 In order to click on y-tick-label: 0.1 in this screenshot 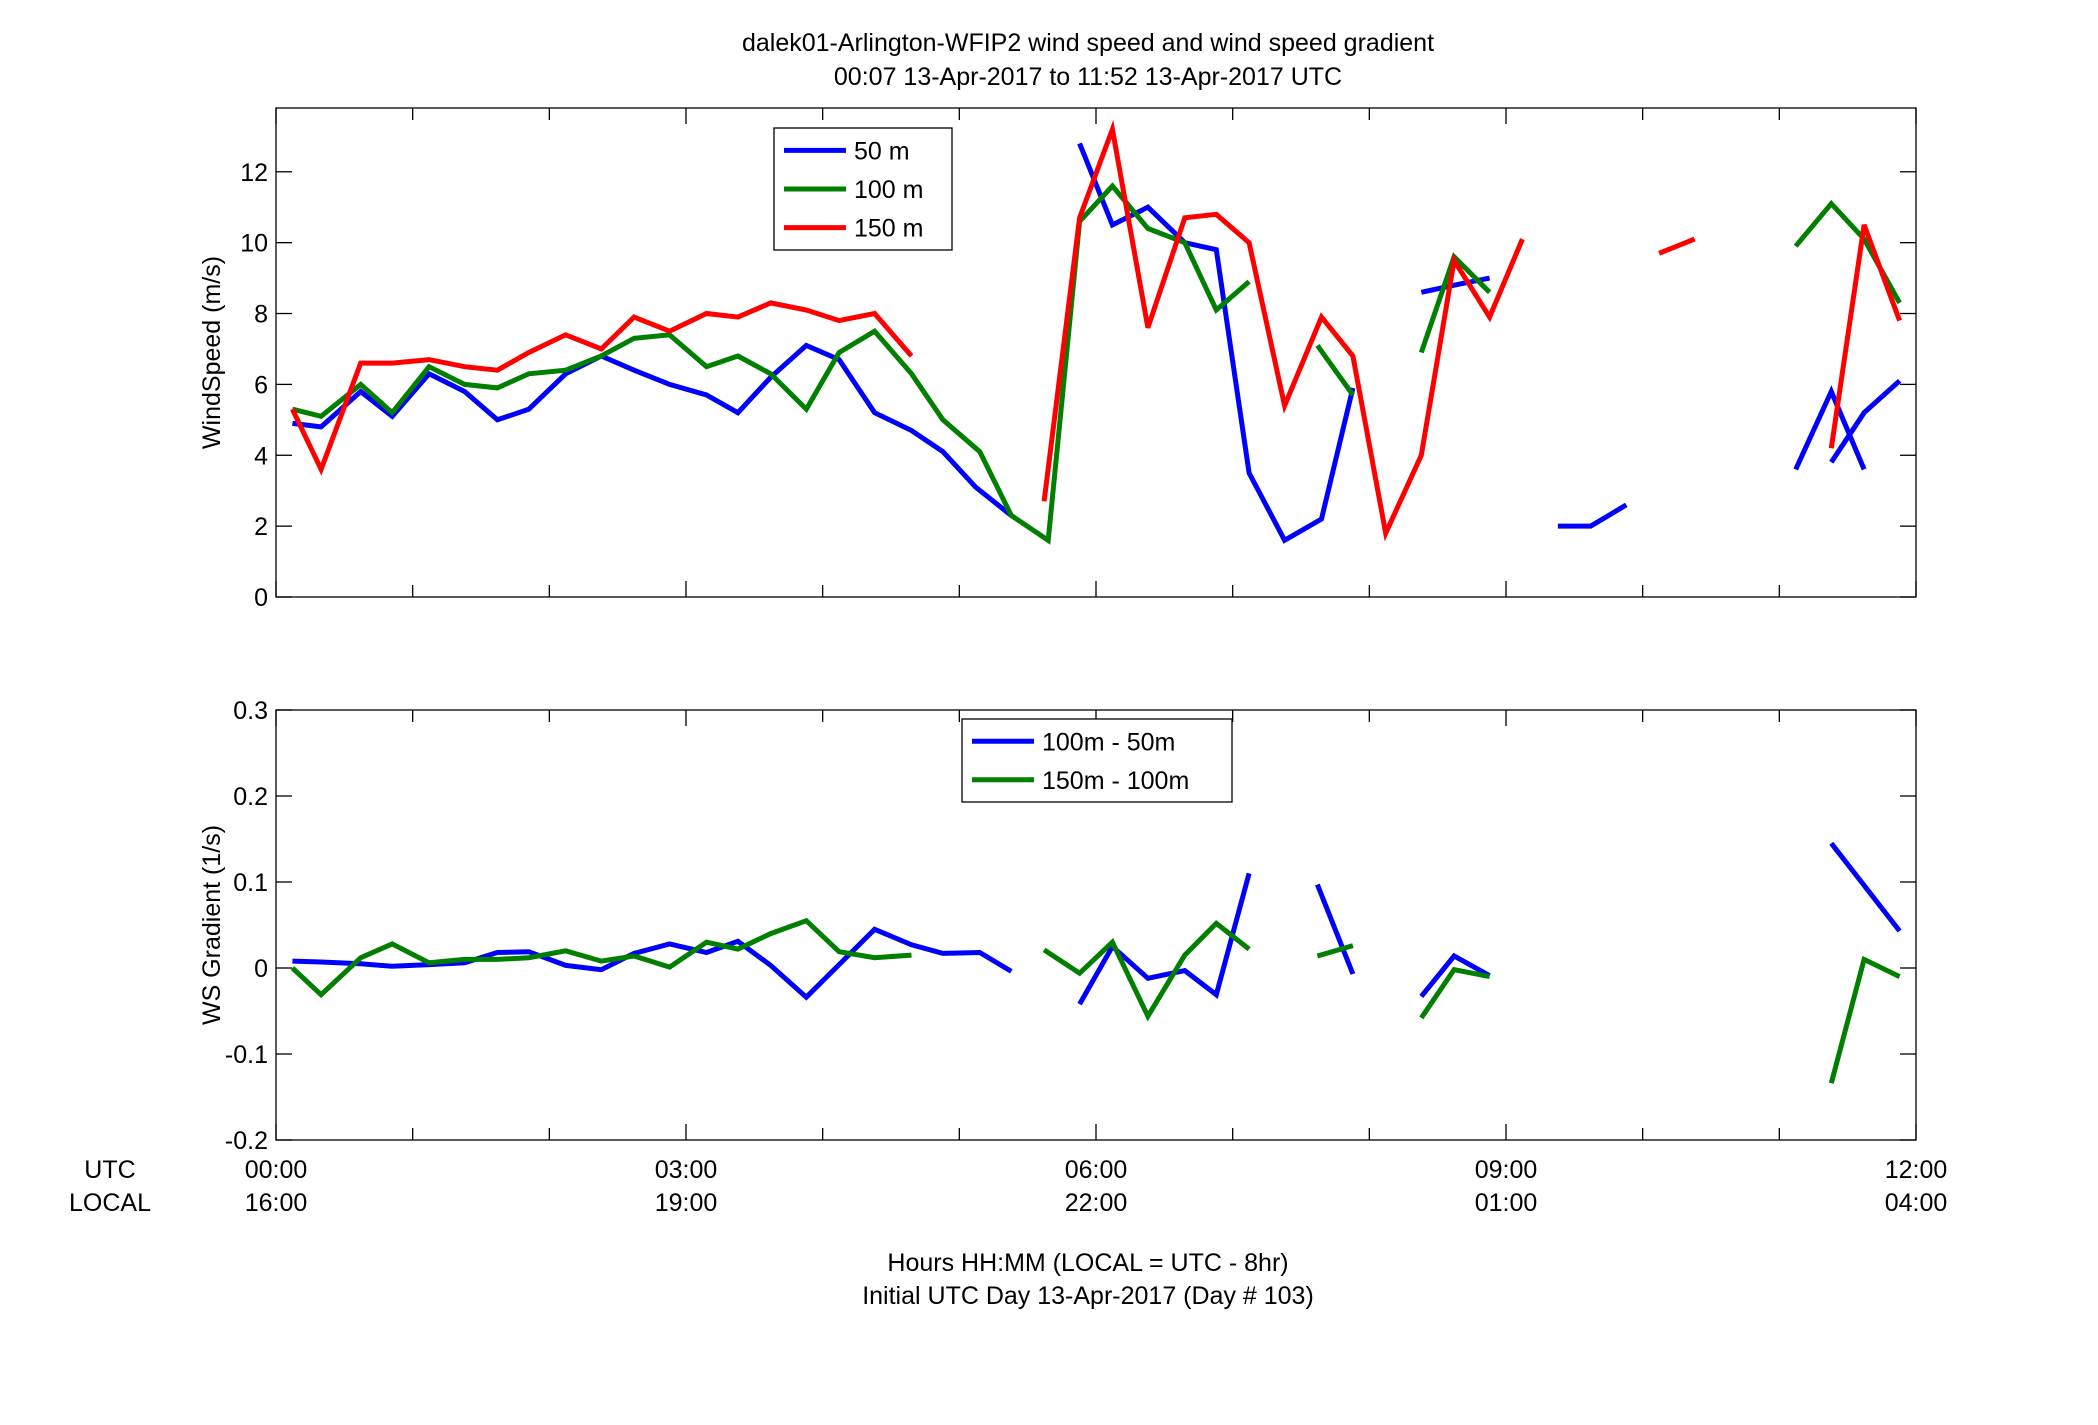, I will do `click(250, 883)`.